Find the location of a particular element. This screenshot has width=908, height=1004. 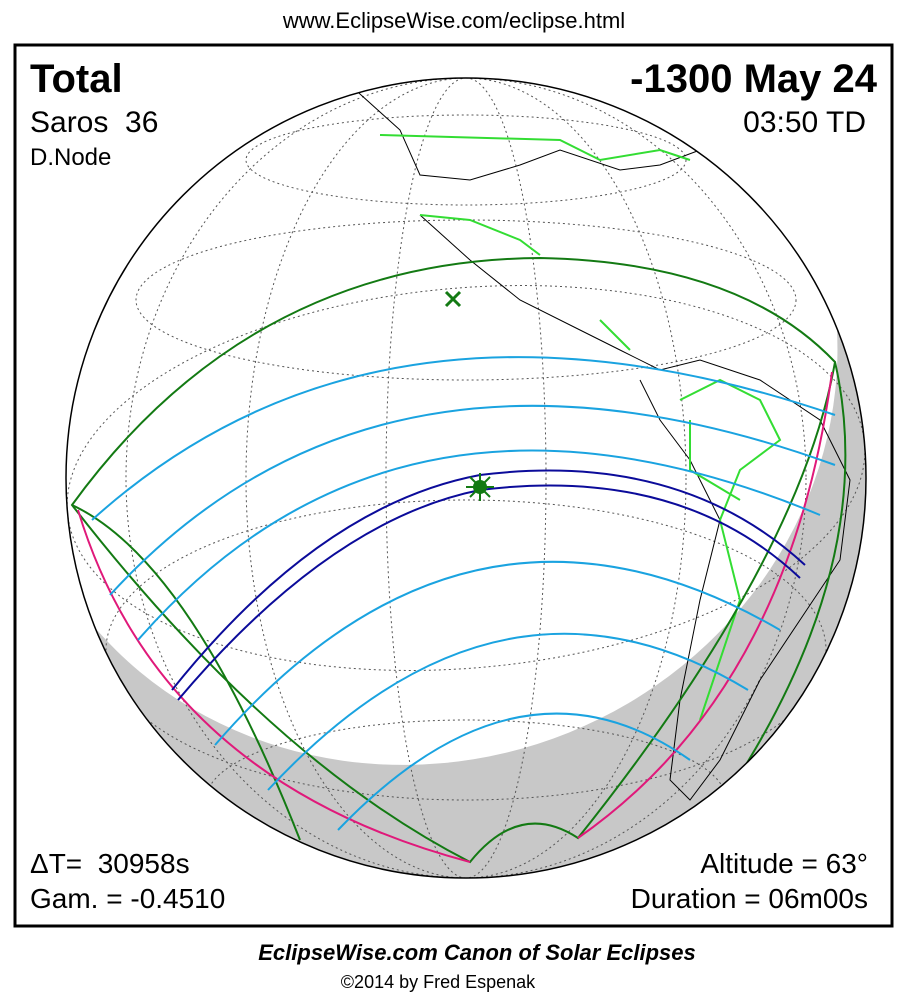

node: D.Node is located at coordinates (70, 157).